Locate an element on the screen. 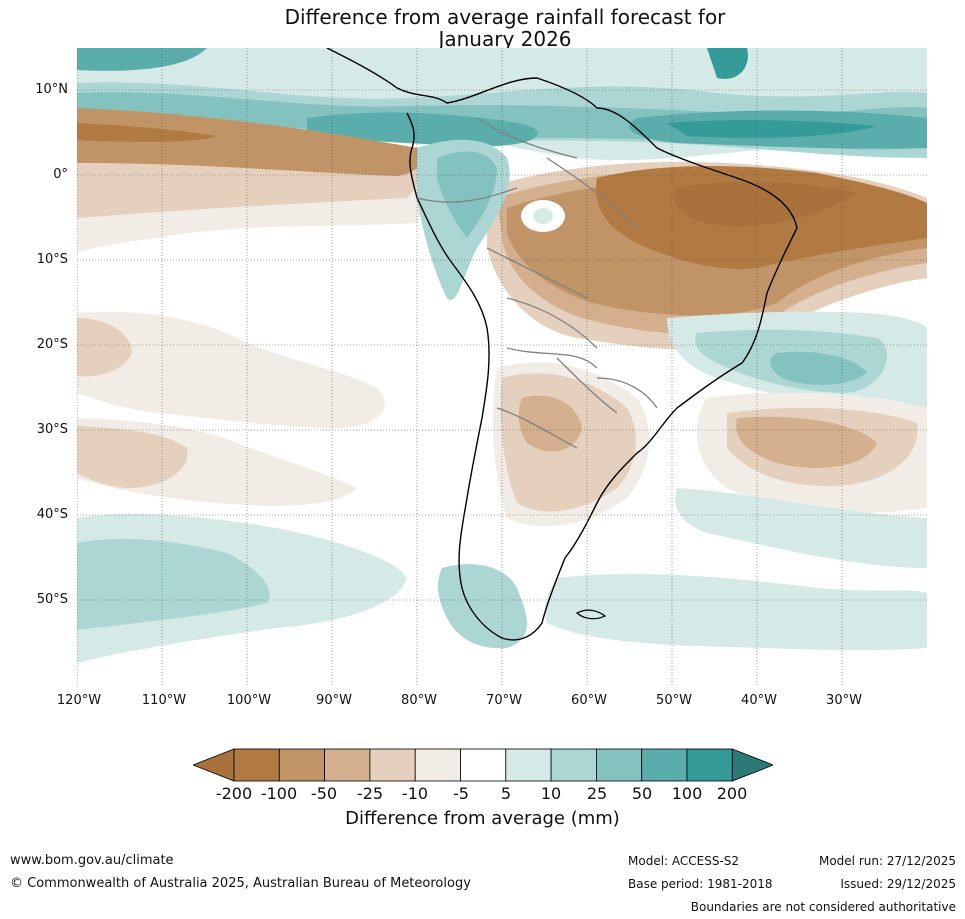  legend-tick: 200 is located at coordinates (732, 793).